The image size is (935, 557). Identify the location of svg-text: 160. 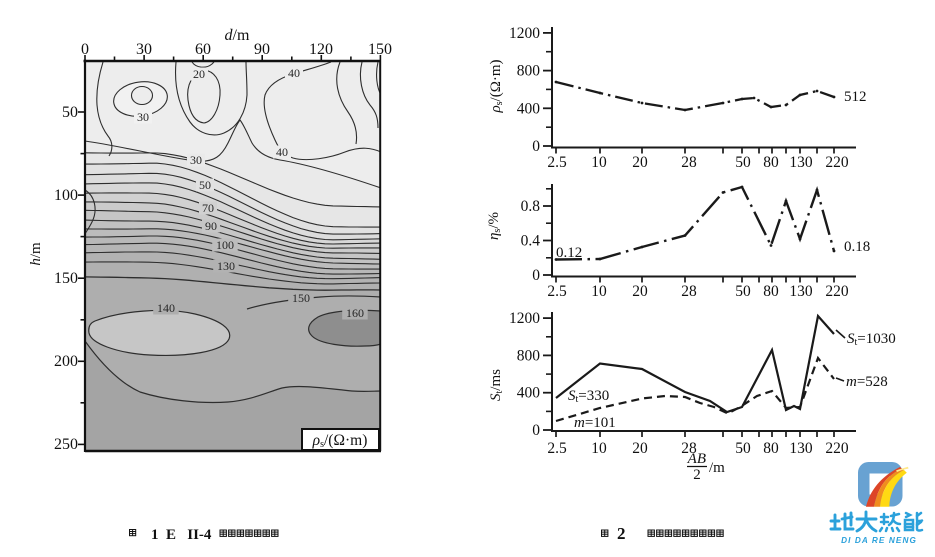
(355, 313).